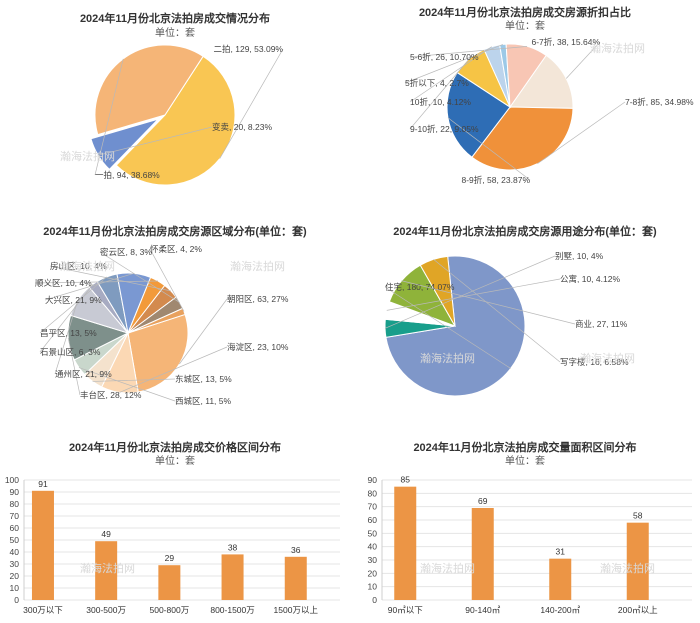 The height and width of the screenshot is (623, 700). Describe the element at coordinates (233, 547) in the screenshot. I see `bar-value-label: 38` at that location.